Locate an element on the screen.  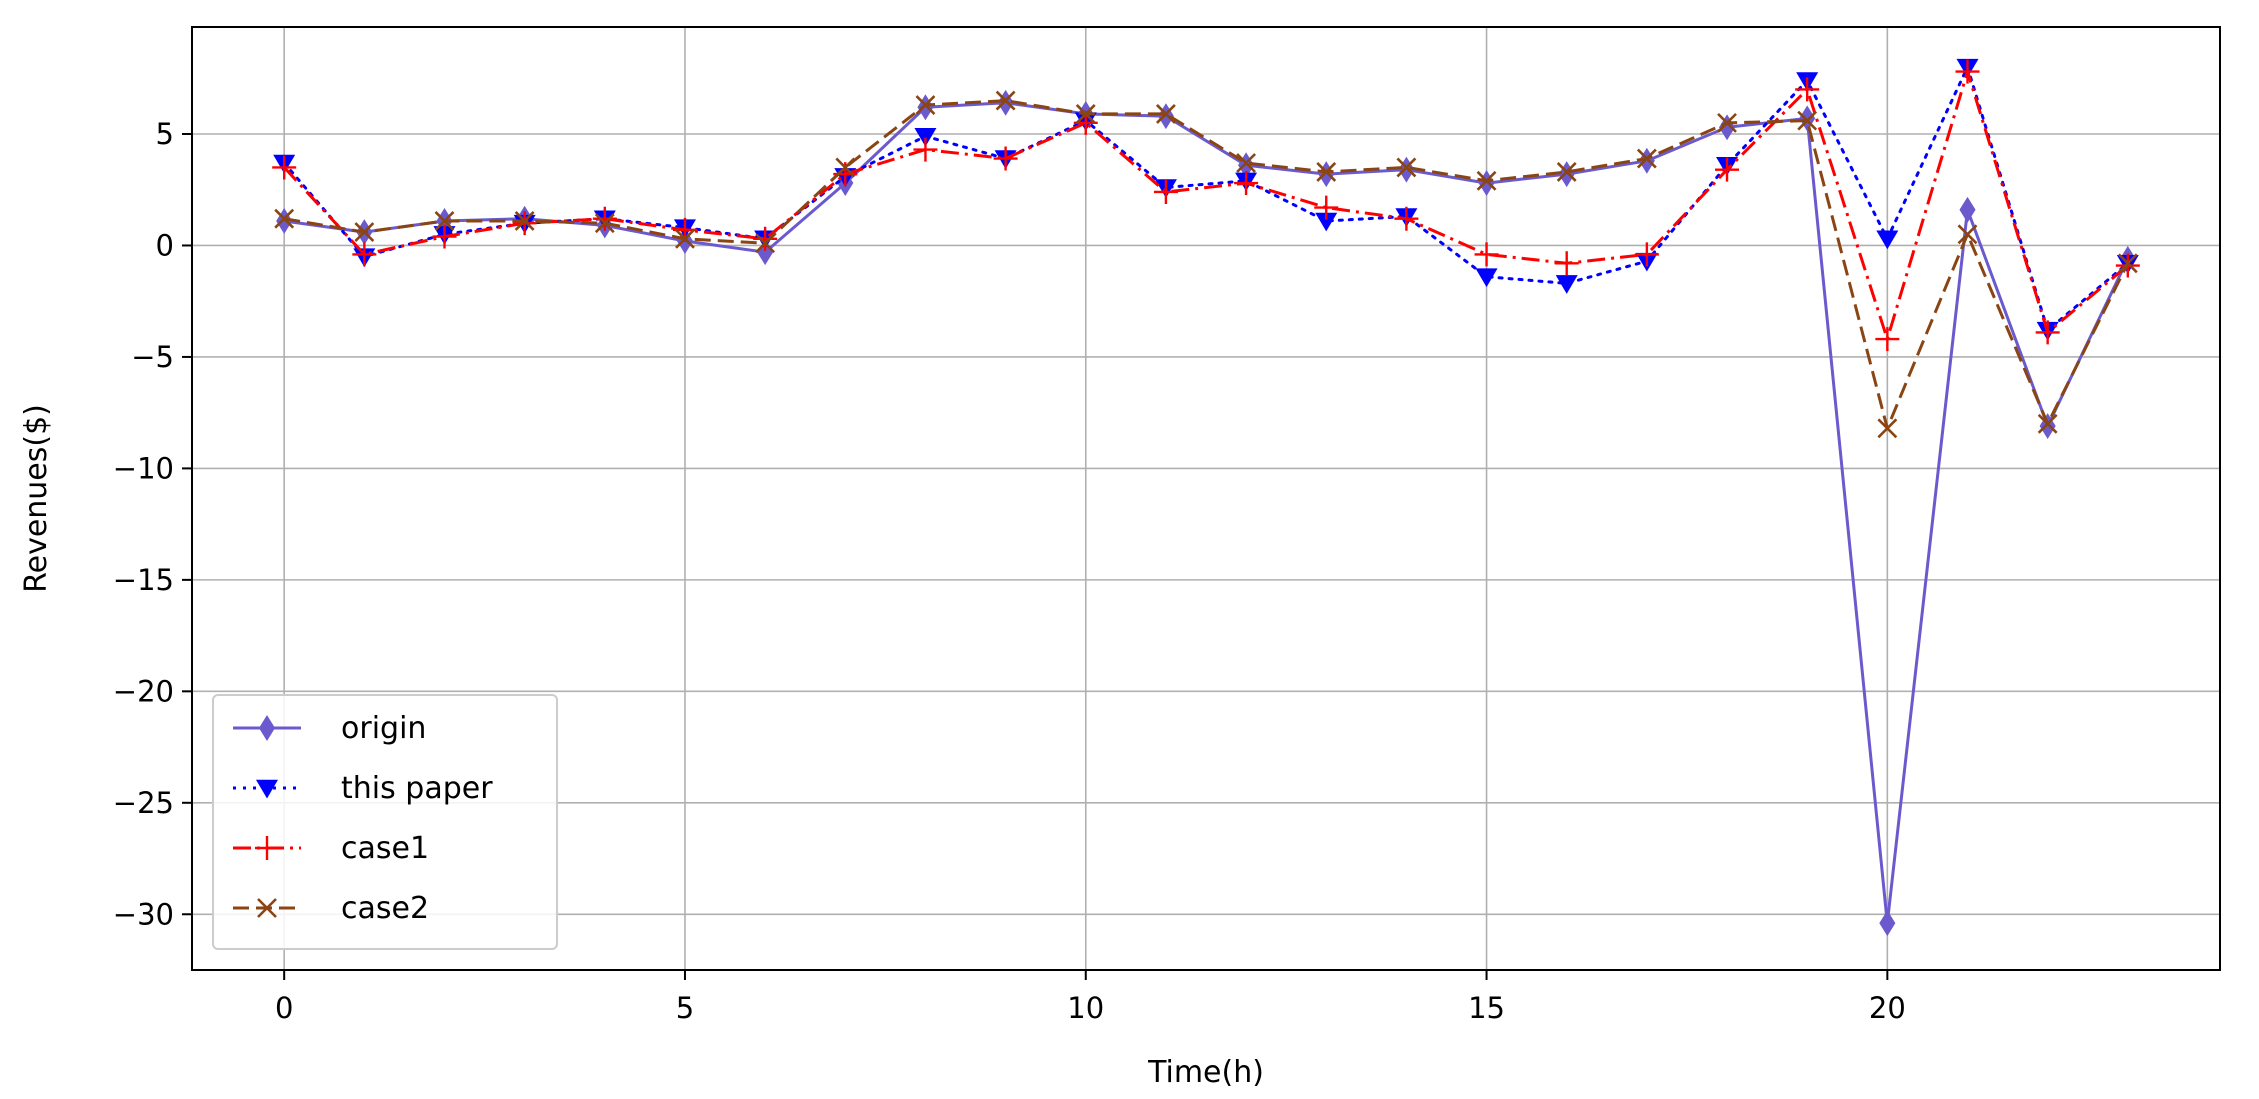
y-tick-label: −5 is located at coordinates (152, 357).